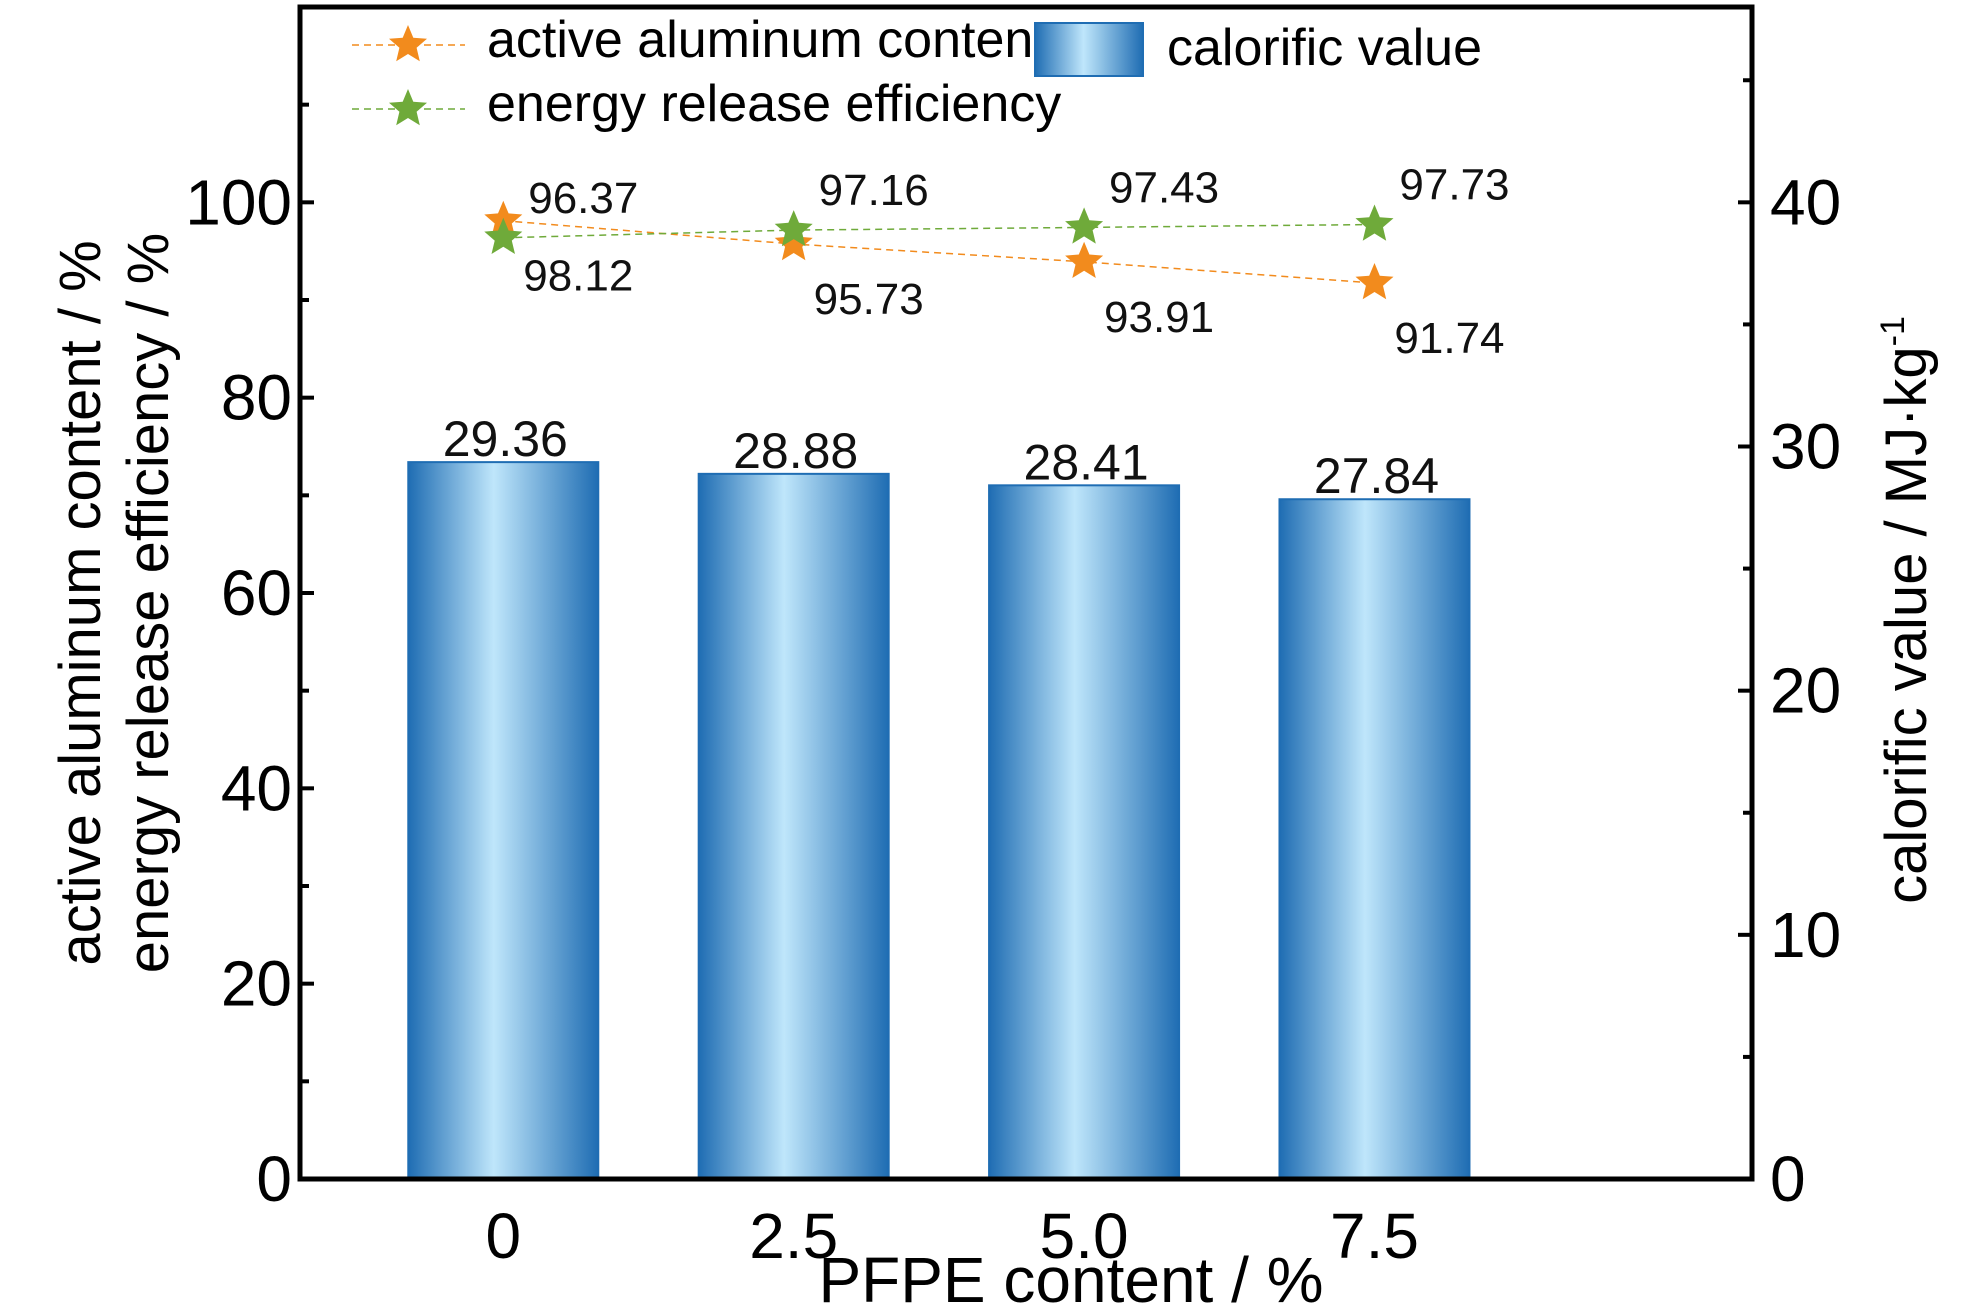  What do you see at coordinates (1805, 447) in the screenshot?
I see `right-tick-label-3: 30` at bounding box center [1805, 447].